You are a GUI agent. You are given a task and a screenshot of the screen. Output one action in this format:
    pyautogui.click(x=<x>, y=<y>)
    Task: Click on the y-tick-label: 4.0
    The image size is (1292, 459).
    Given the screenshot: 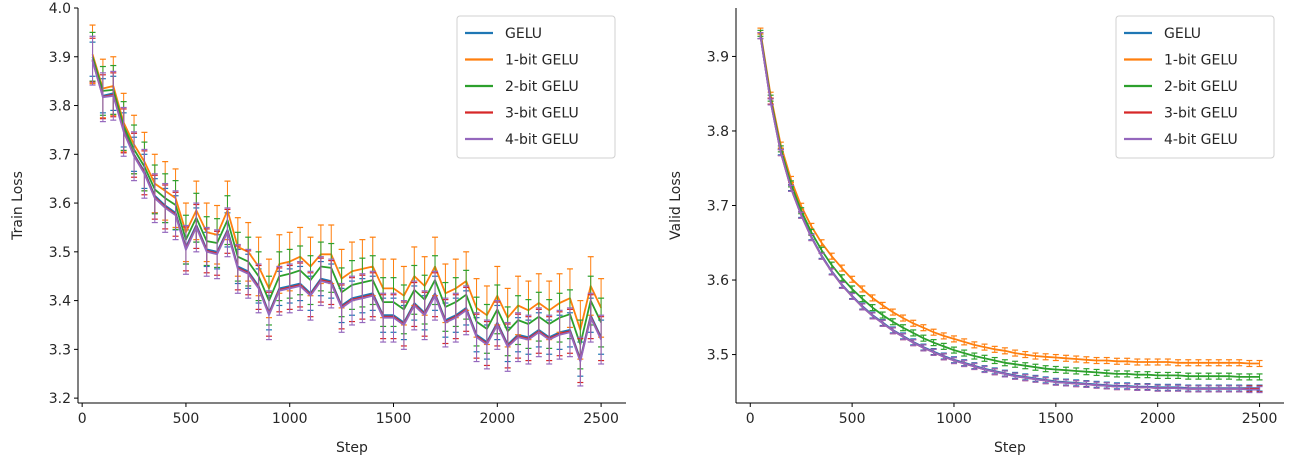 What is the action you would take?
    pyautogui.click(x=60, y=9)
    